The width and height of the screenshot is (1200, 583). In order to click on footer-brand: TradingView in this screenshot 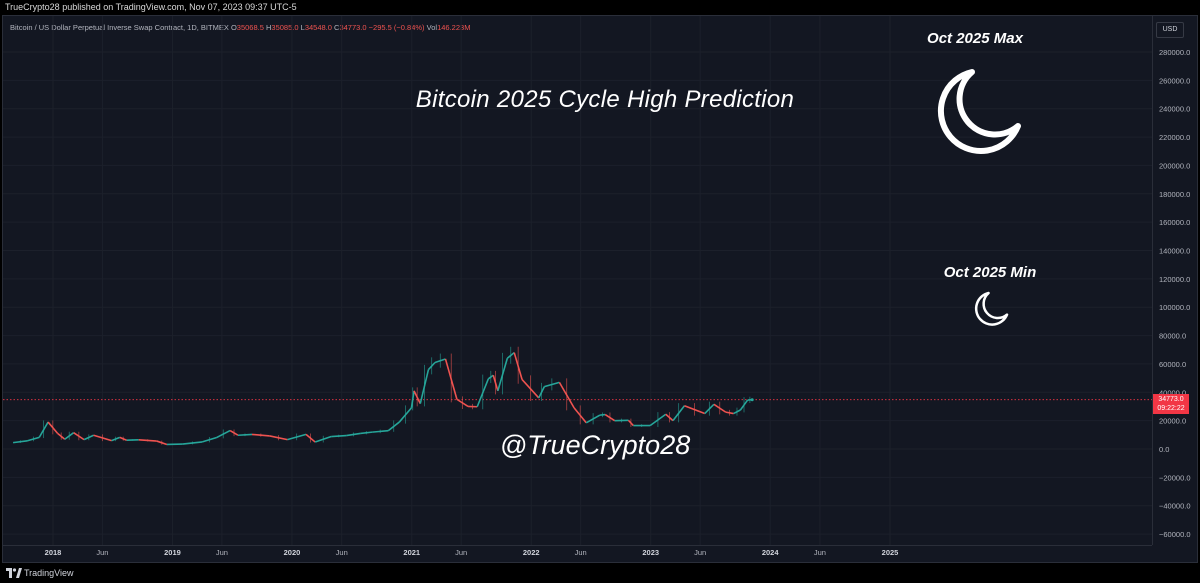, I will do `click(49, 573)`.